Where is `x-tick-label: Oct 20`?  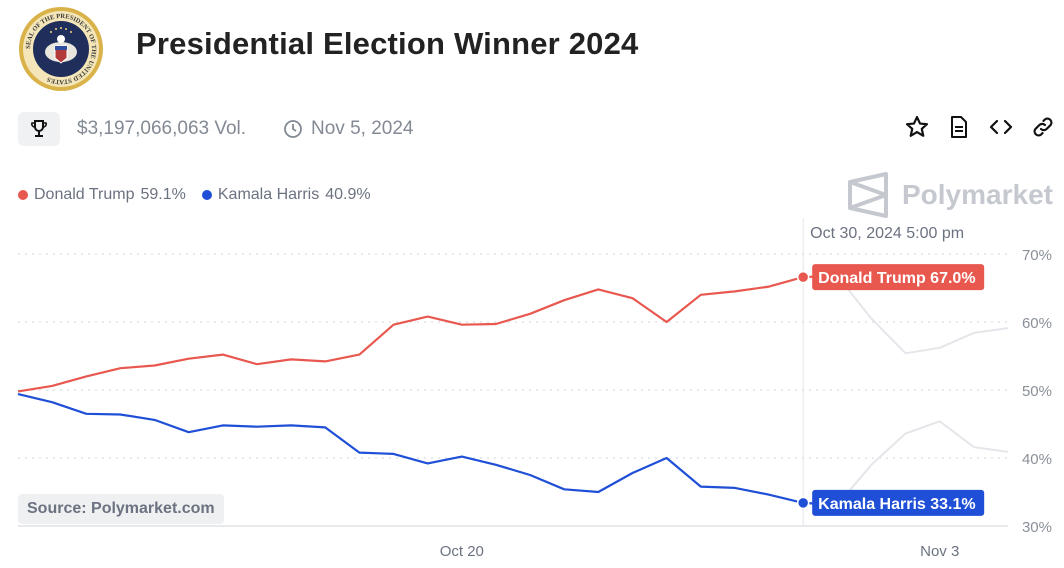
x-tick-label: Oct 20 is located at coordinates (462, 551).